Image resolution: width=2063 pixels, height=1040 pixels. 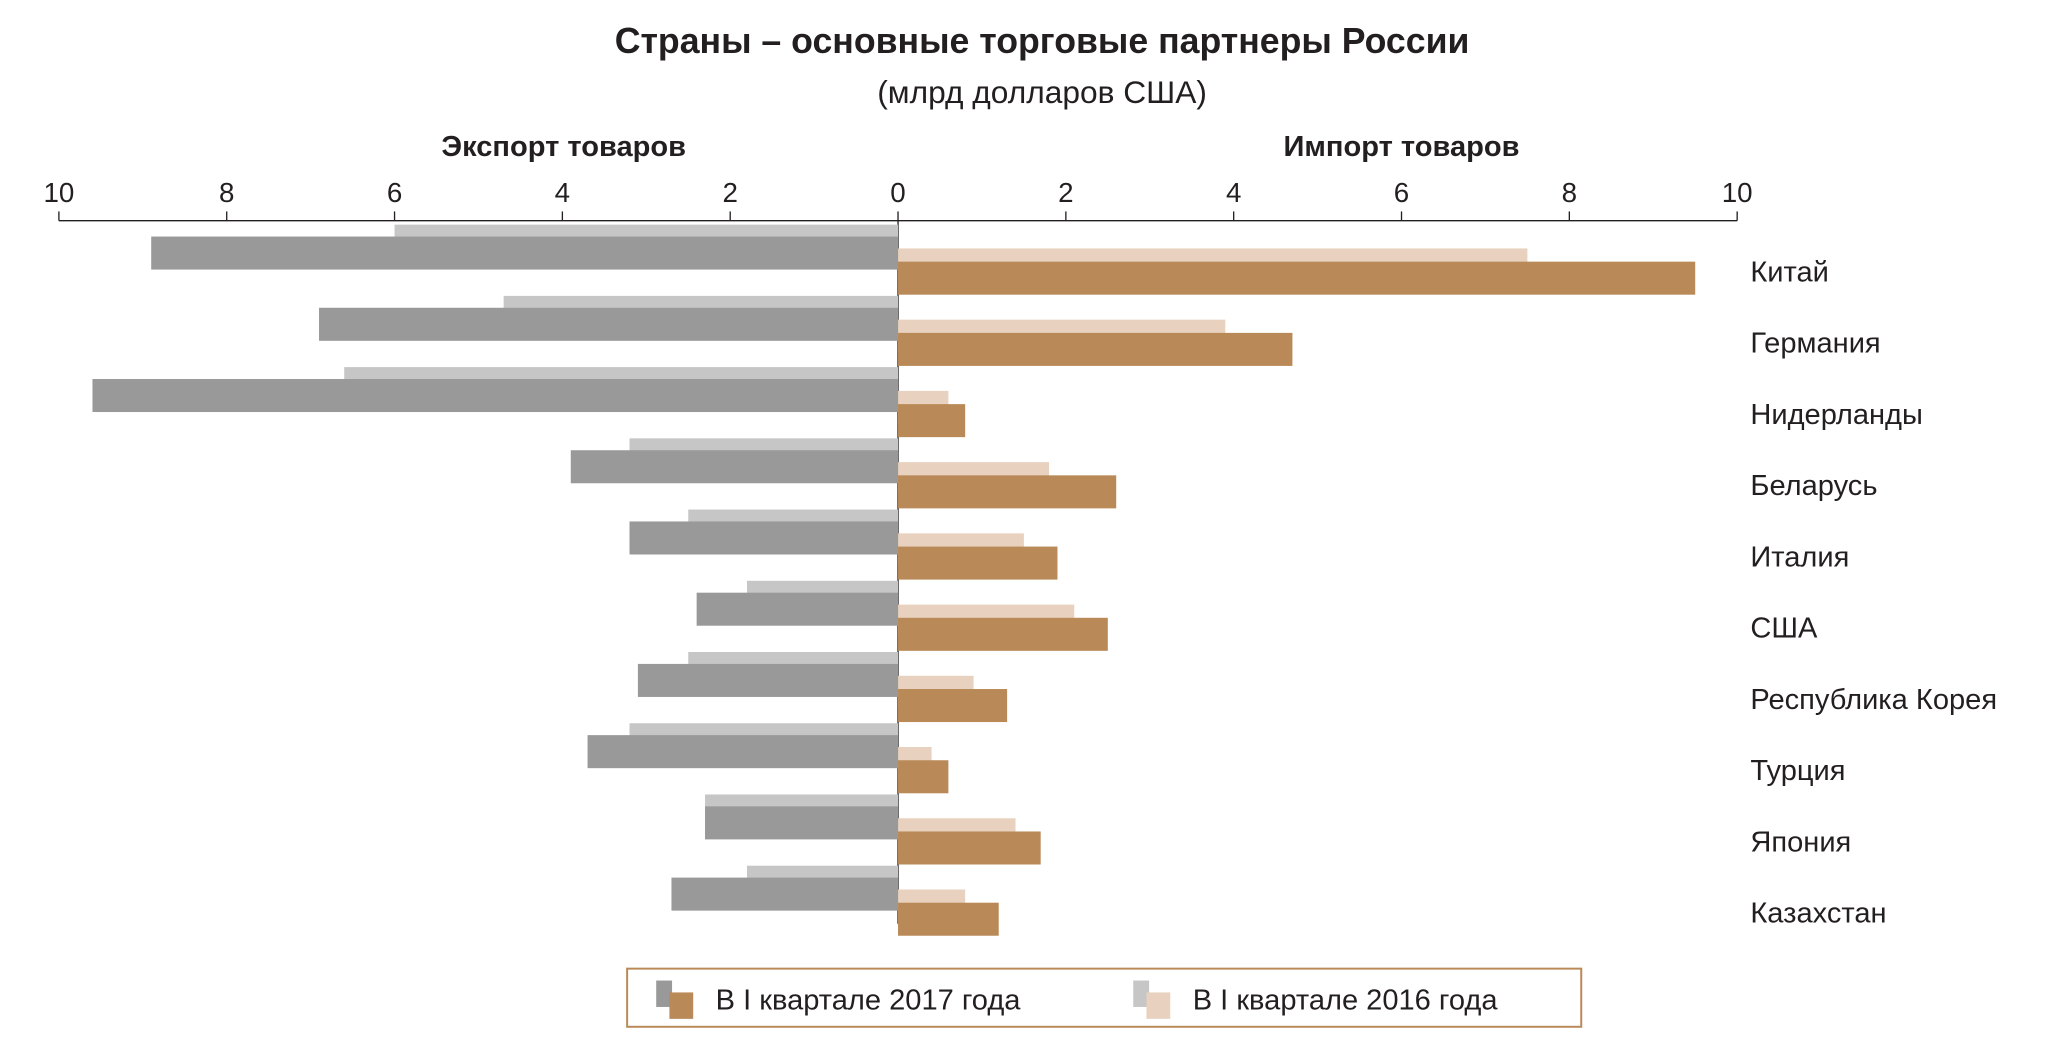 I want to click on category-label: Республика Корея, so click(x=1873, y=700).